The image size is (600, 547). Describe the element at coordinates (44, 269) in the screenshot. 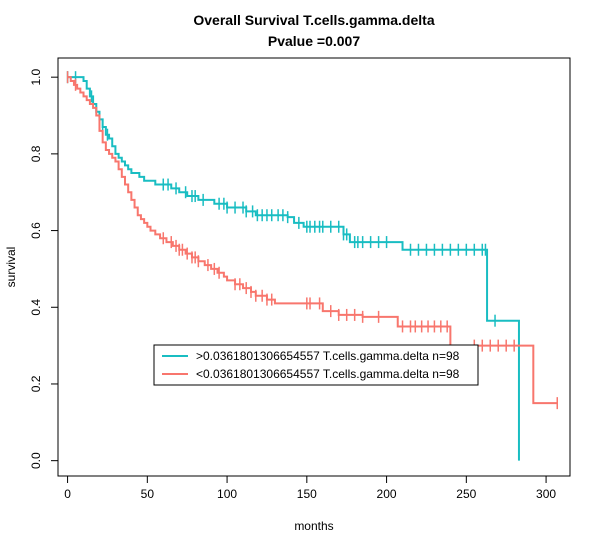

I see `y-axis: 0.0 0.2 0.4 0.6 0.8 1.0` at that location.